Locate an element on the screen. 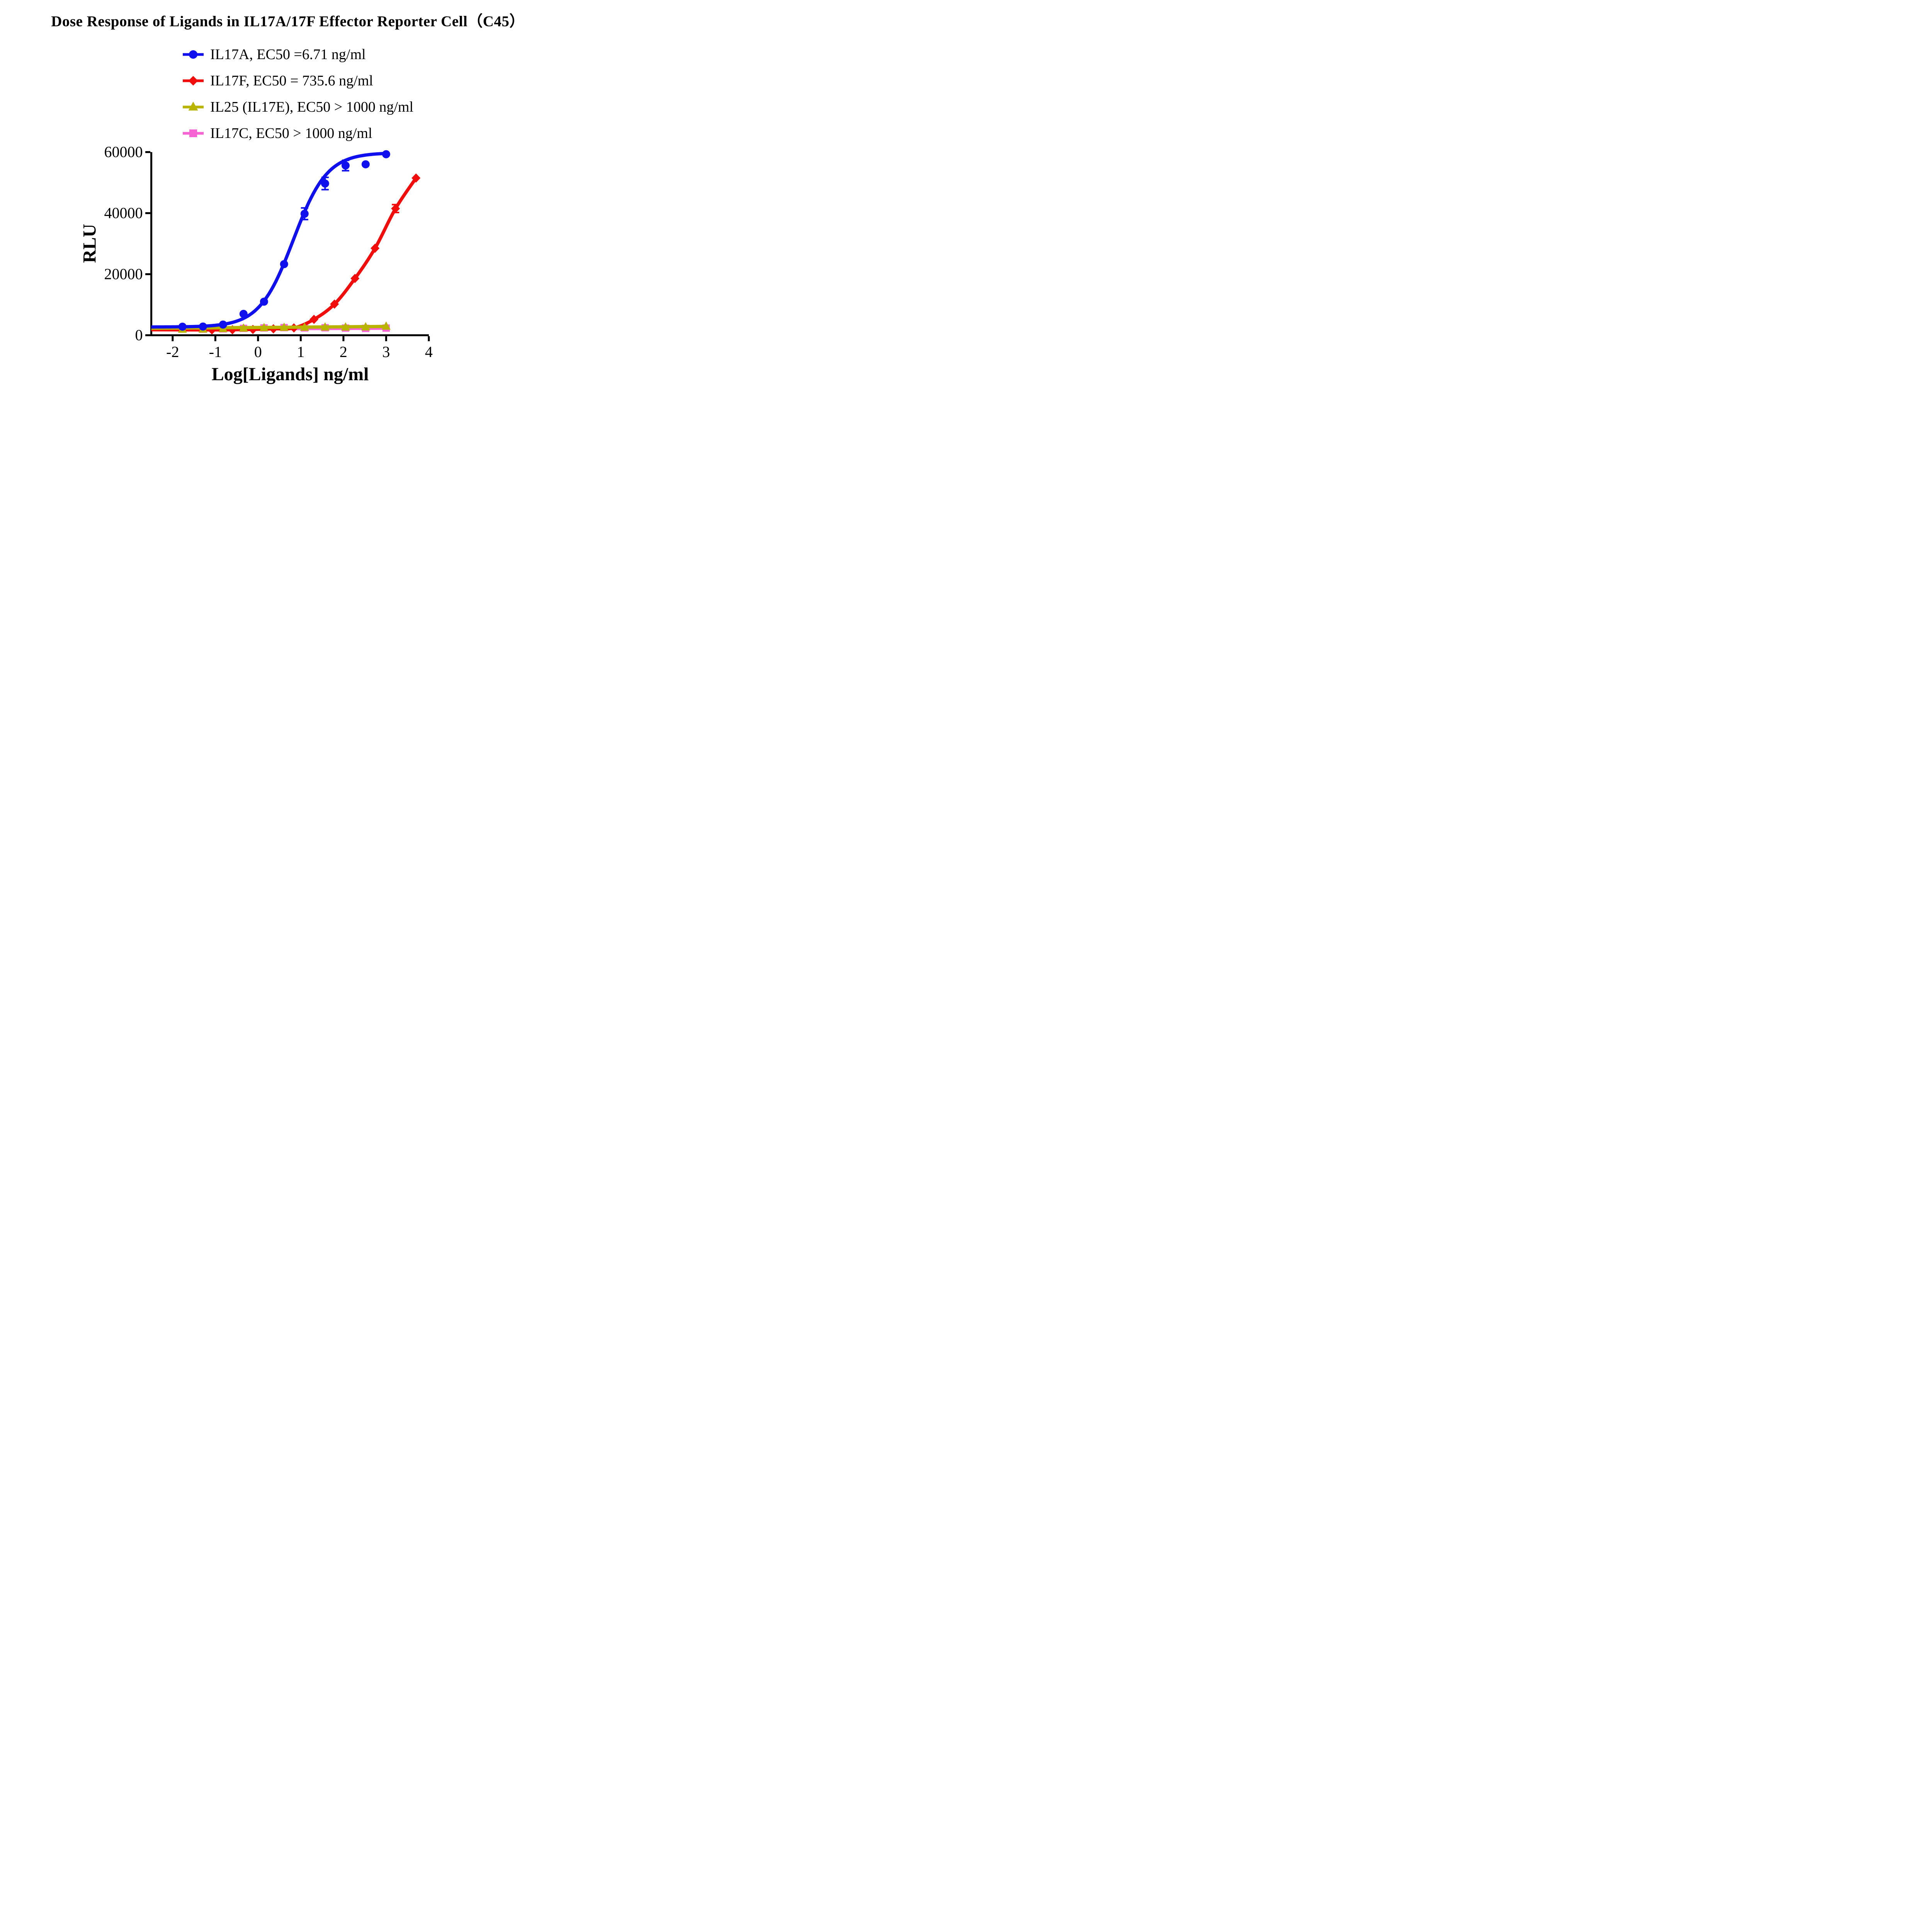 The height and width of the screenshot is (1932, 1932). legend-item-il17f: IL17F, EC50 = 735.6 ng/ml is located at coordinates (298, 81).